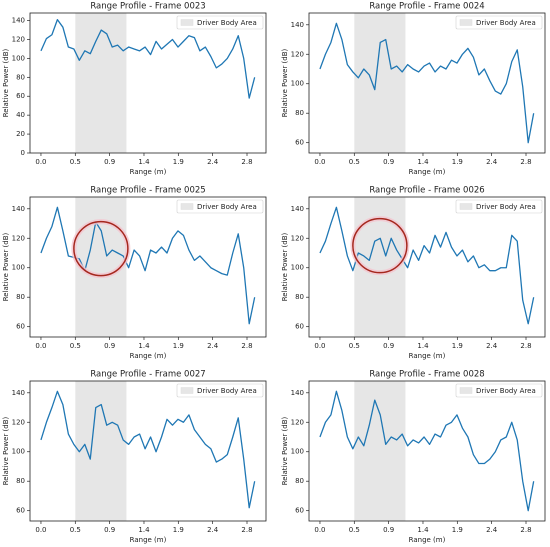 This screenshot has height=547, width=550. What do you see at coordinates (426, 7) in the screenshot?
I see `chart-title: Range Profile - Frame 0024` at bounding box center [426, 7].